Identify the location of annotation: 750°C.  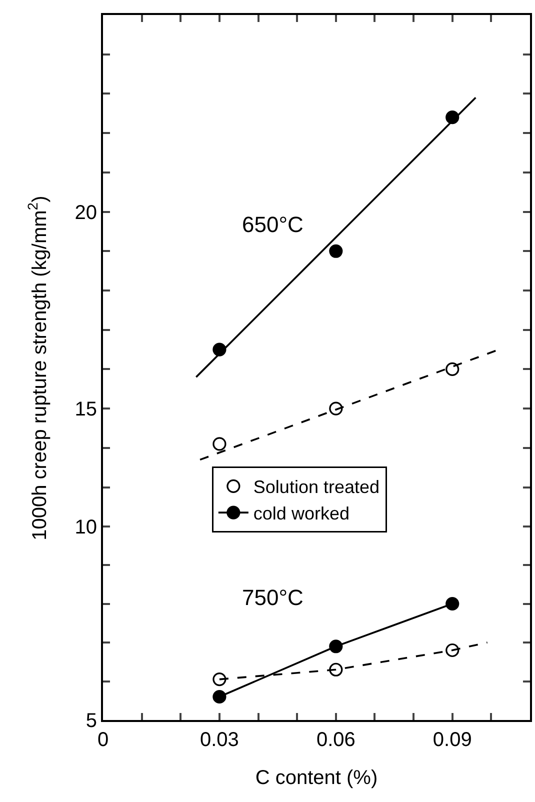
(273, 597).